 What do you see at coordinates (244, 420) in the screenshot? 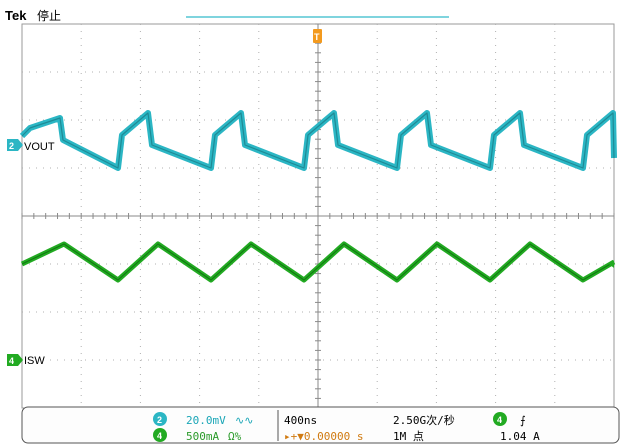
I see `ch2-coupling: ∿∿` at bounding box center [244, 420].